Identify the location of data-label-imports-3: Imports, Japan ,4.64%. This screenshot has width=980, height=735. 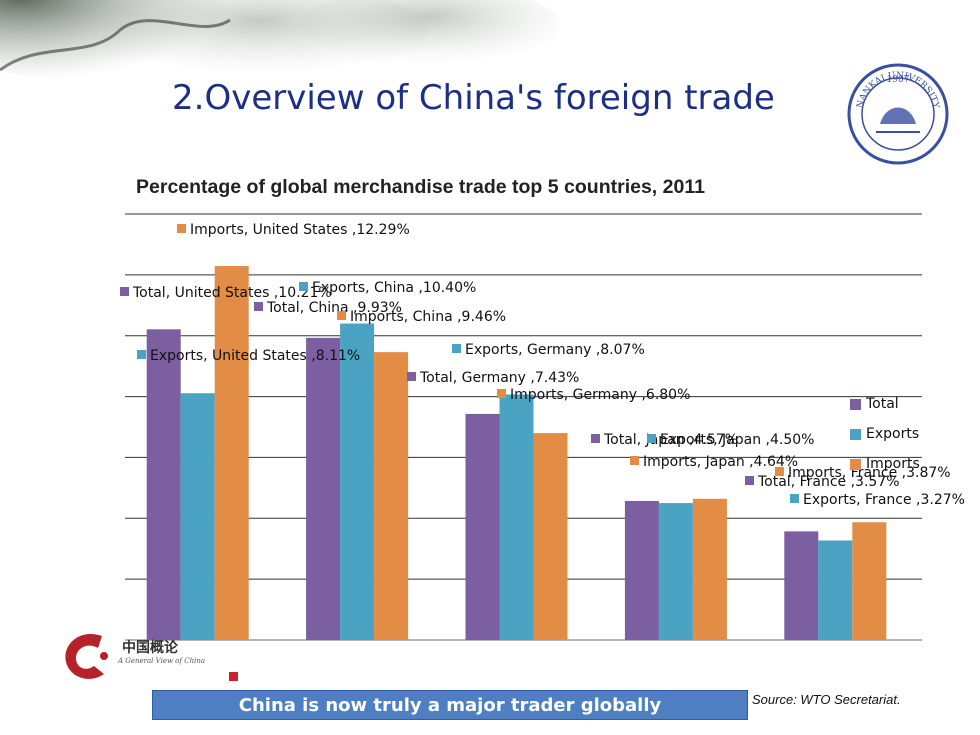
(714, 462).